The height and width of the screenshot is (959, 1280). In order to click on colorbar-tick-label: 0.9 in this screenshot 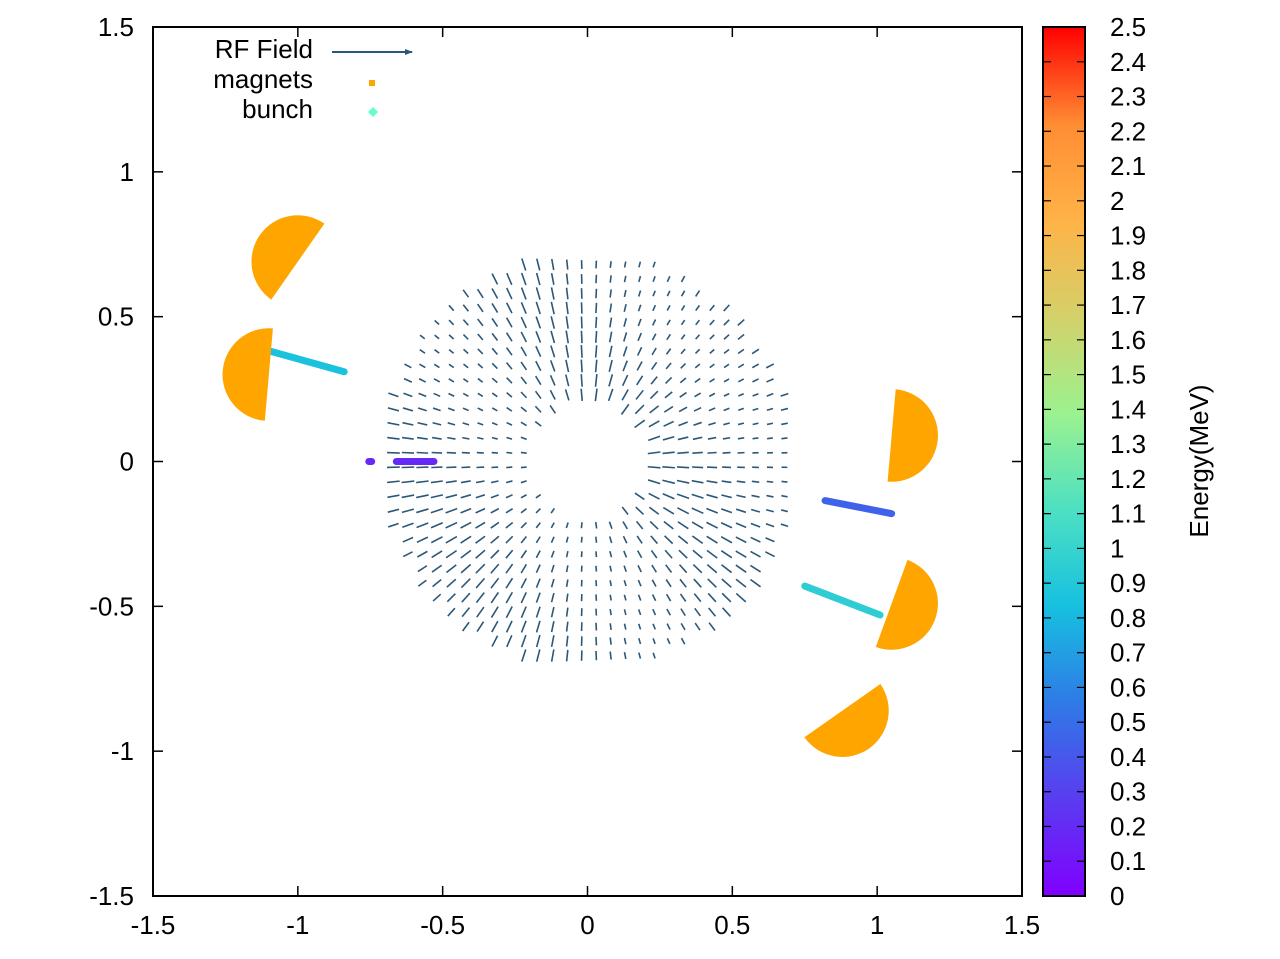, I will do `click(1128, 583)`.